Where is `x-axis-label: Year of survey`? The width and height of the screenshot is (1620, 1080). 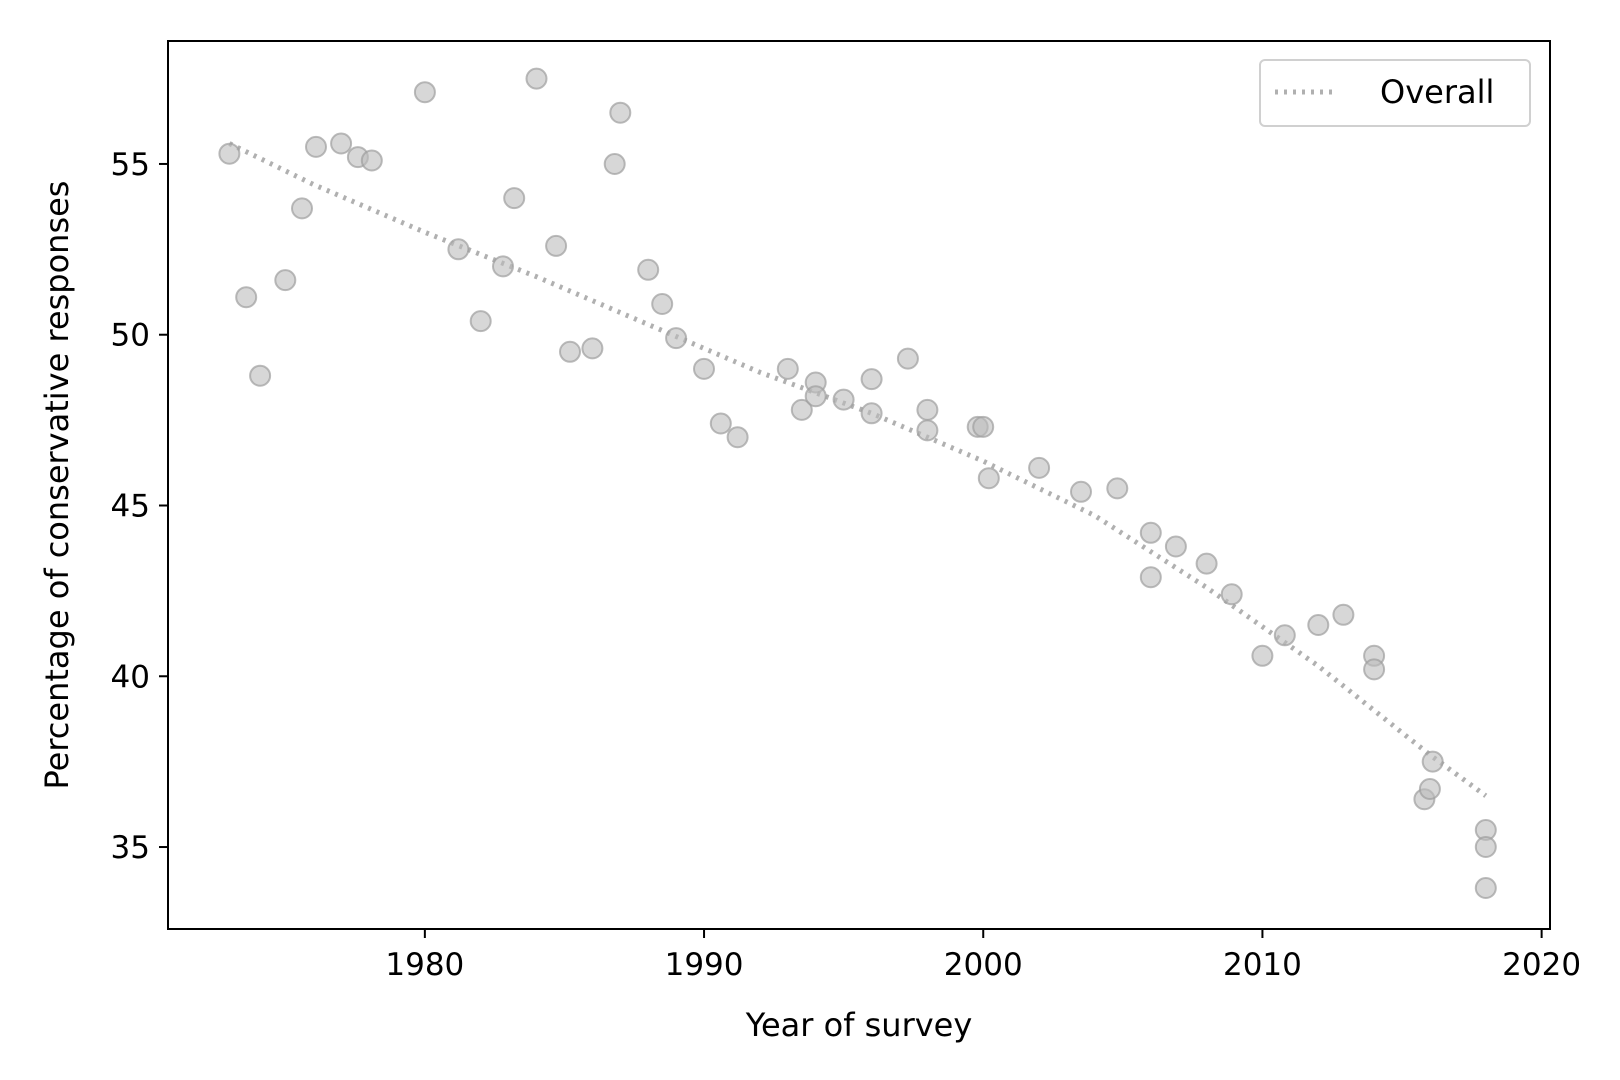 x-axis-label: Year of survey is located at coordinates (859, 1025).